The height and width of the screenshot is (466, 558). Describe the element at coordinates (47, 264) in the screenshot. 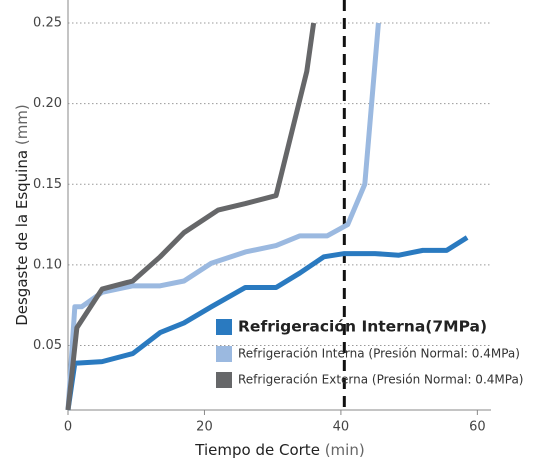

I see `y-tick-label: 0.10` at that location.